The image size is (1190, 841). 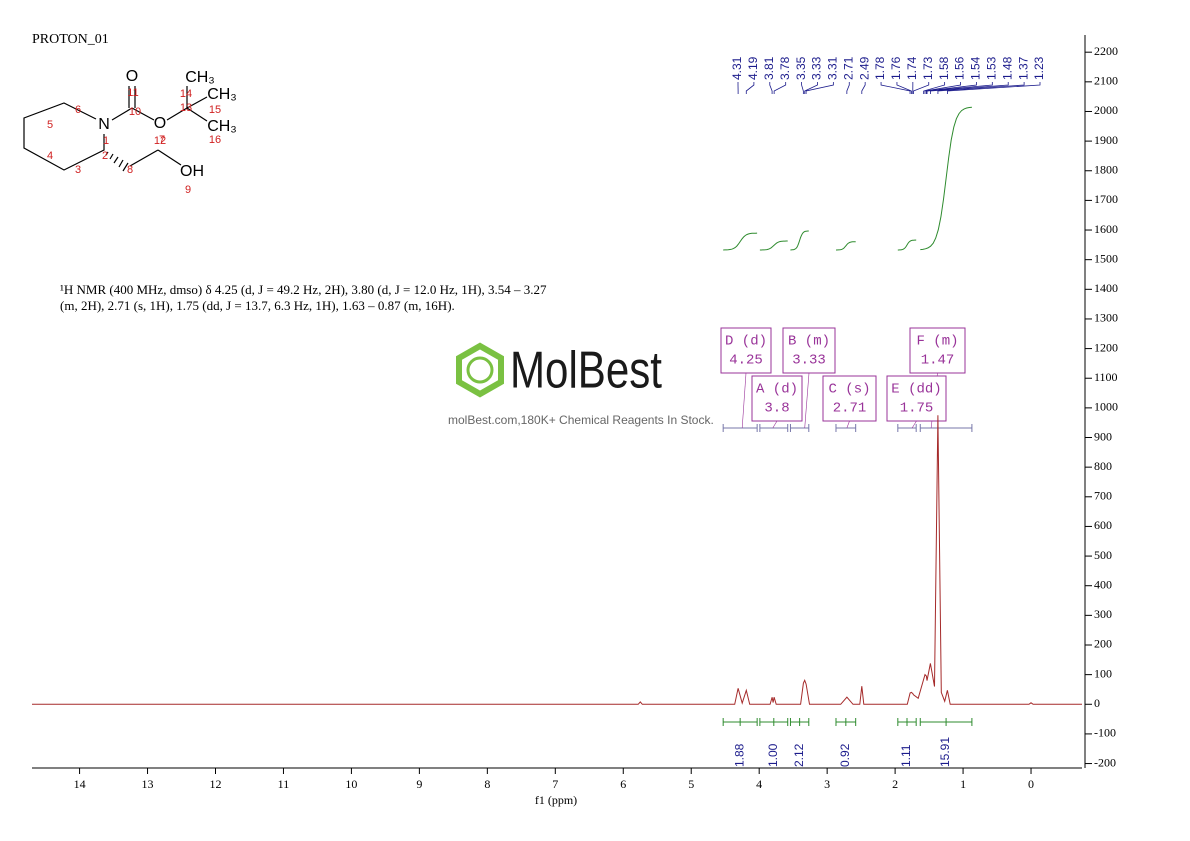 I want to click on y-tick-label: 1600, so click(x=1106, y=229).